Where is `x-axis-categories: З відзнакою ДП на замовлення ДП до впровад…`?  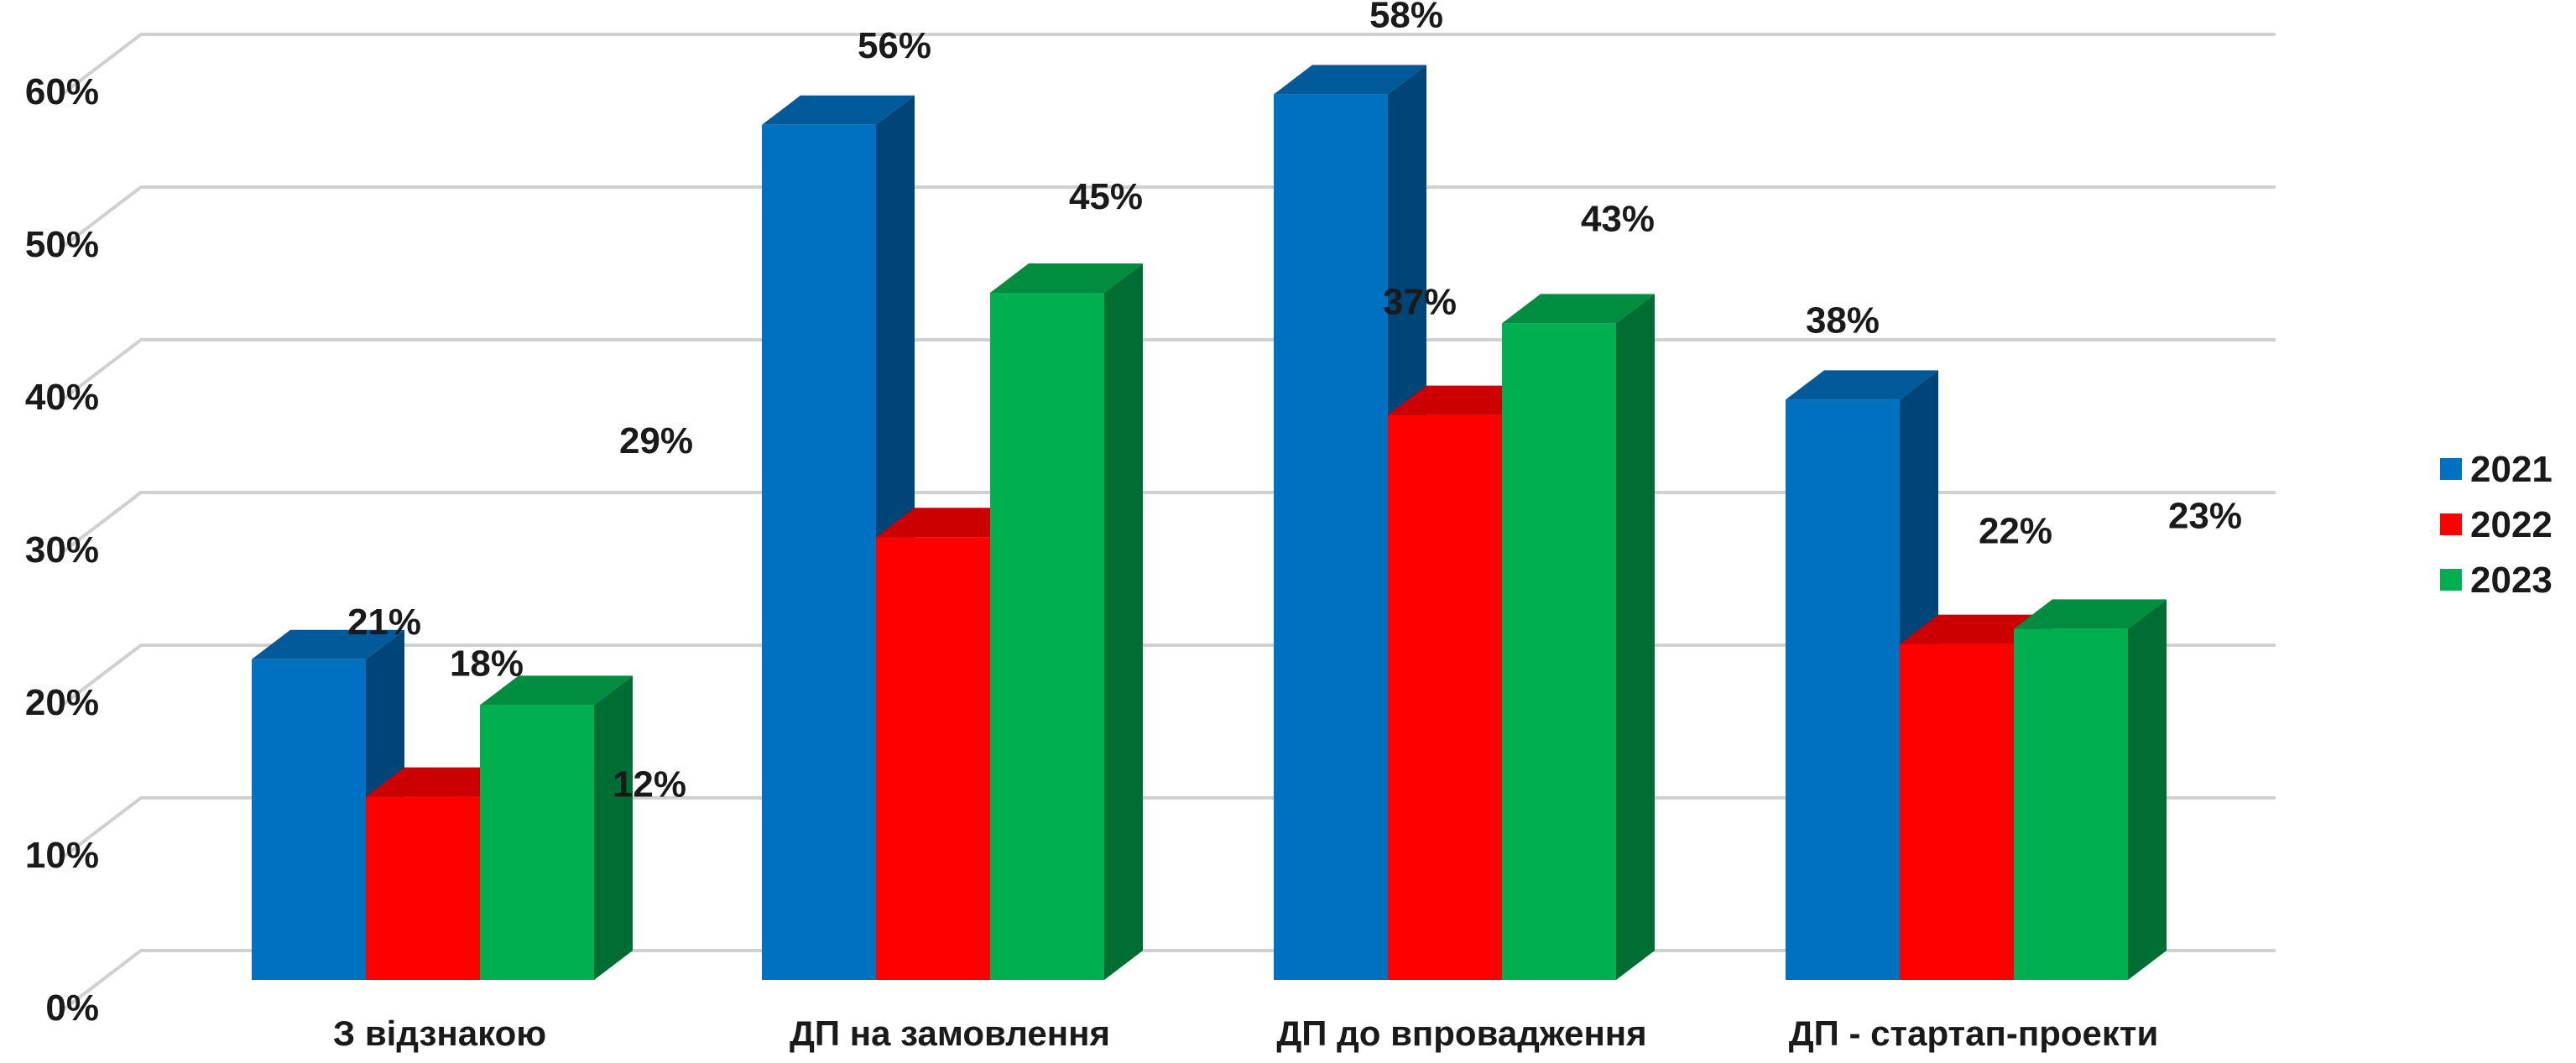
x-axis-categories: З відзнакою ДП на замовлення ДП до впровад… is located at coordinates (1245, 1033).